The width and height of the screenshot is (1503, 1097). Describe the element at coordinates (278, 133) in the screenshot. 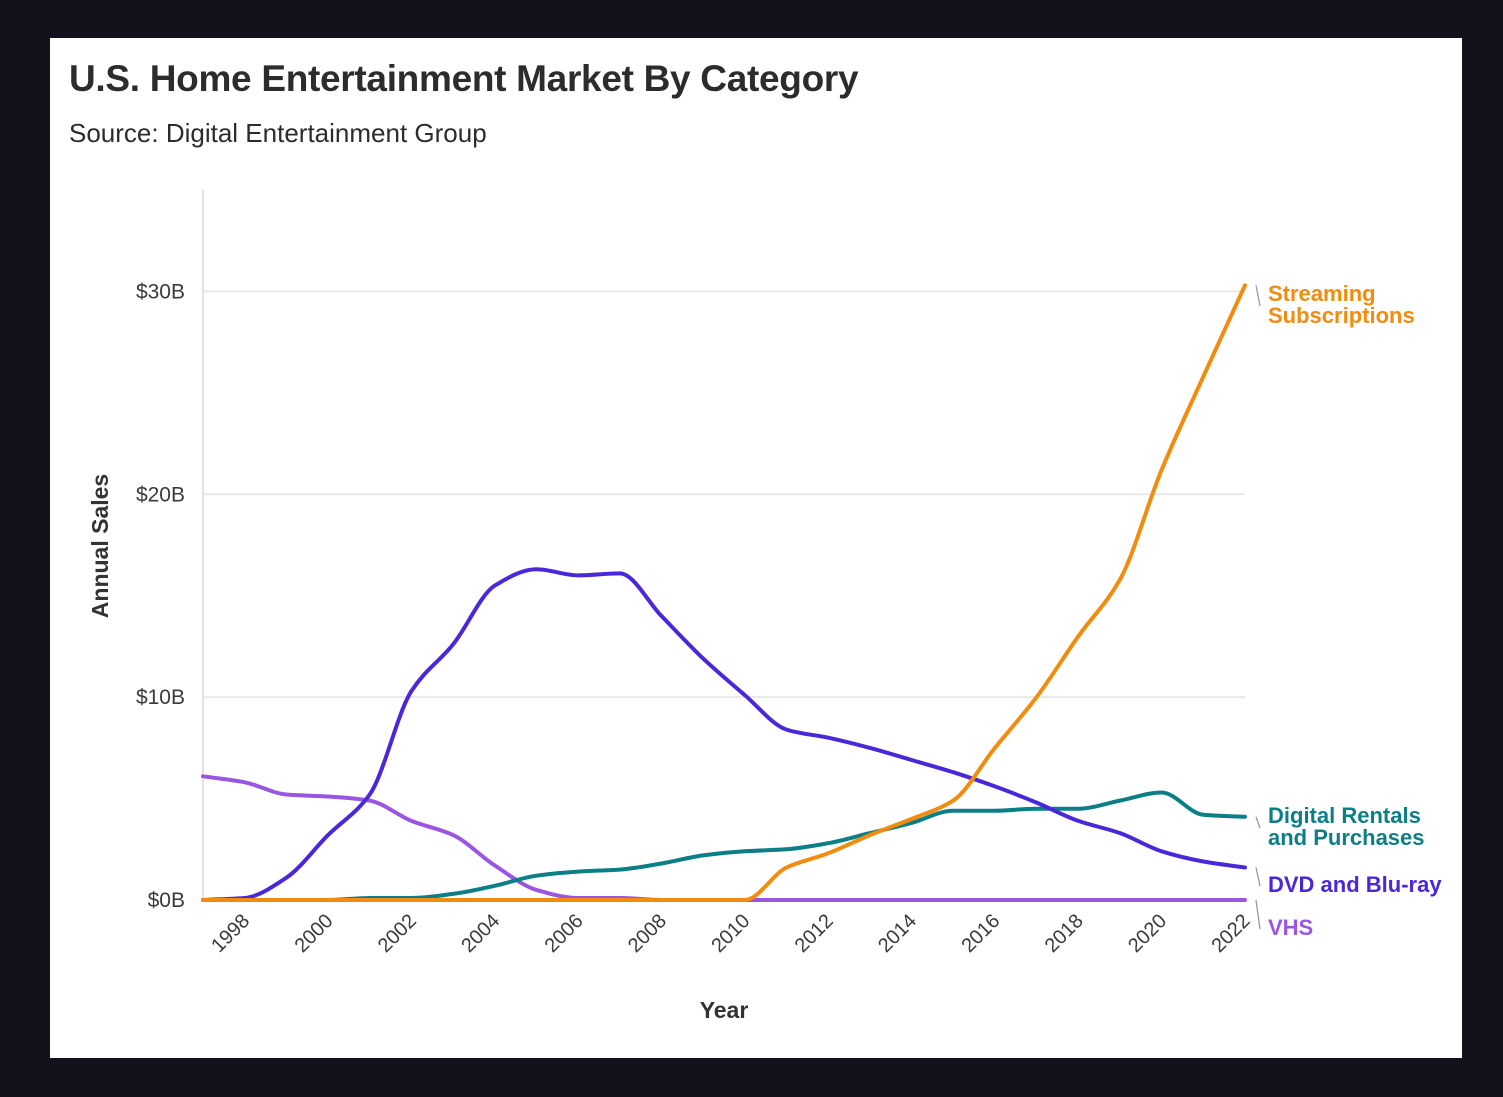

I see `chart-subtitle: Source: Digital Entertainment Group` at that location.